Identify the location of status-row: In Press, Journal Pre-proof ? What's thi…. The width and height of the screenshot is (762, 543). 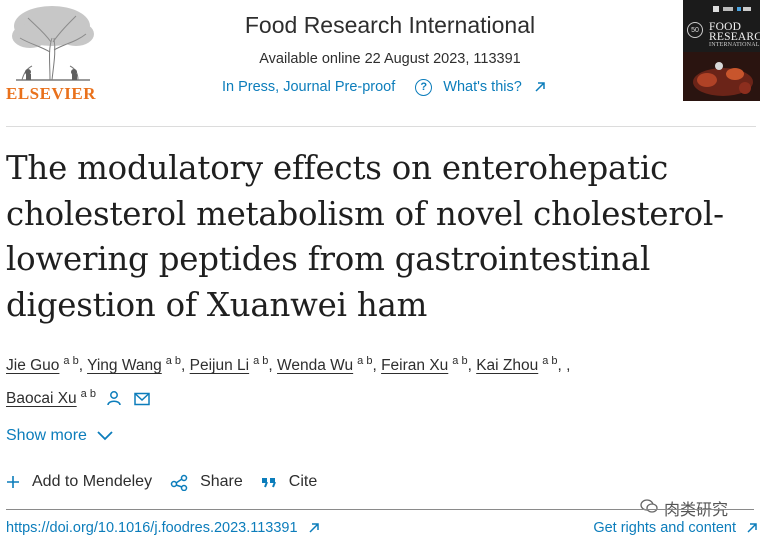
(384, 87).